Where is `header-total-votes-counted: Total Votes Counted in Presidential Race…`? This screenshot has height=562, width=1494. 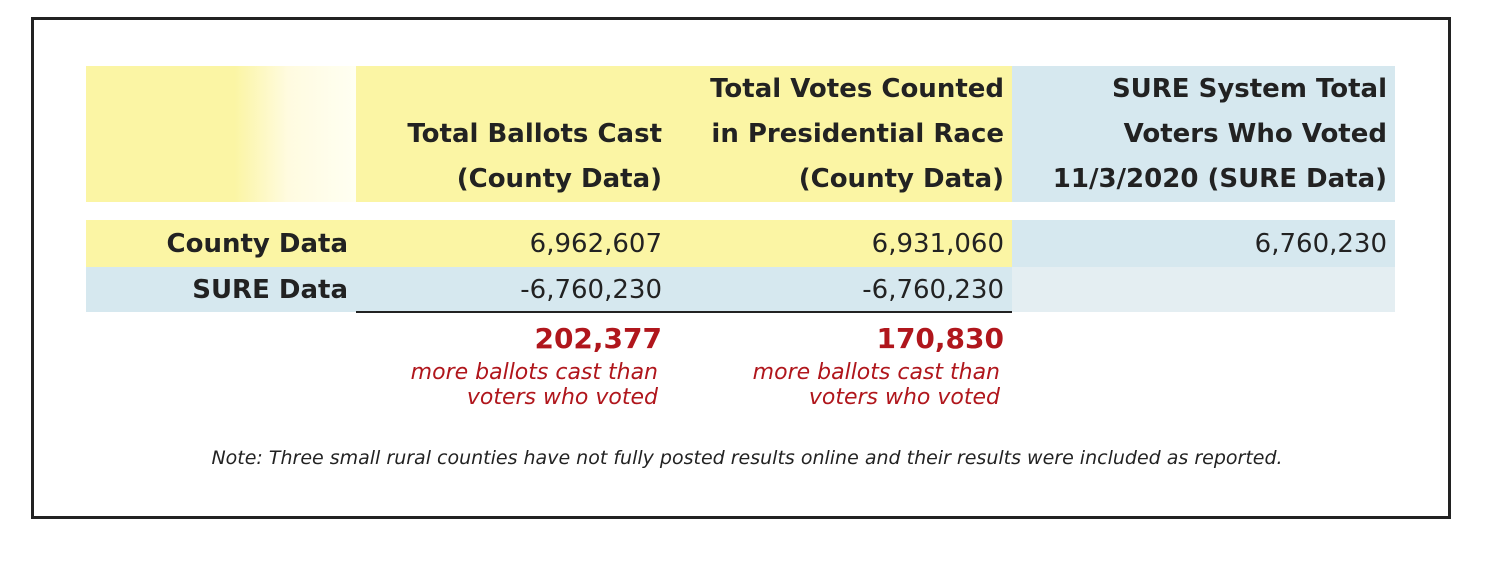 header-total-votes-counted: Total Votes Counted in Presidential Race… is located at coordinates (841, 134).